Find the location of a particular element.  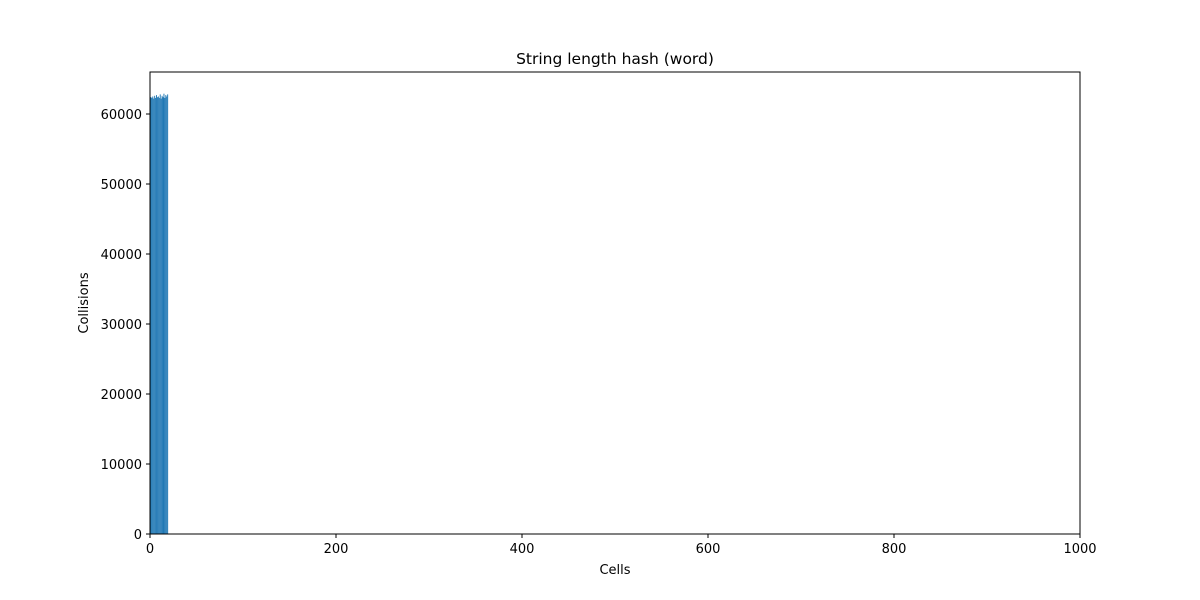

y-axis-ticks: 0 10000 20000 30000 40000 50000 60000 is located at coordinates (125, 325).